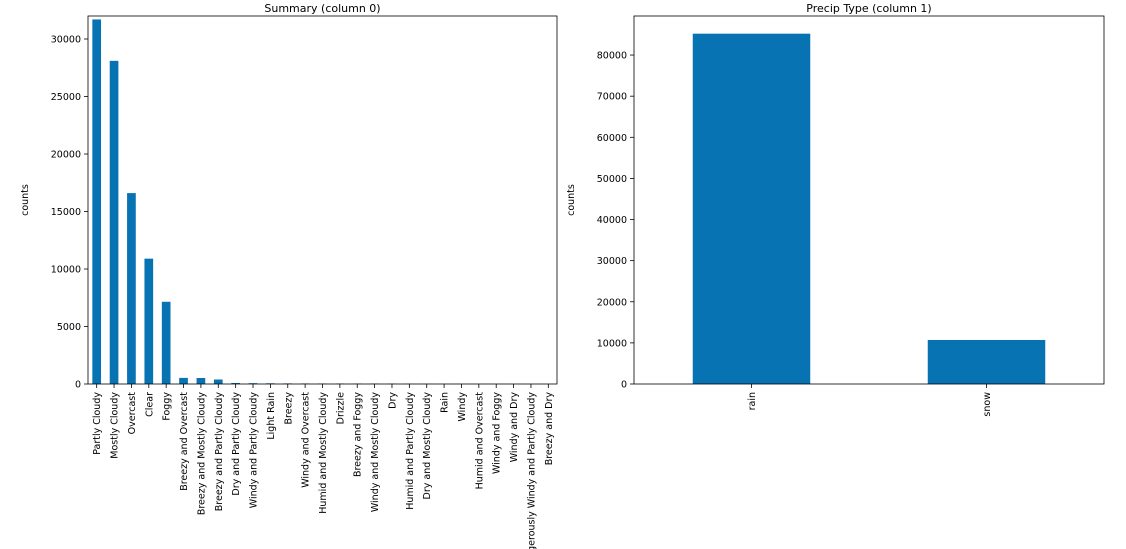 The height and width of the screenshot is (549, 1126). What do you see at coordinates (253, 383) in the screenshot?
I see `bar-windy-and-partly-cloudy` at bounding box center [253, 383].